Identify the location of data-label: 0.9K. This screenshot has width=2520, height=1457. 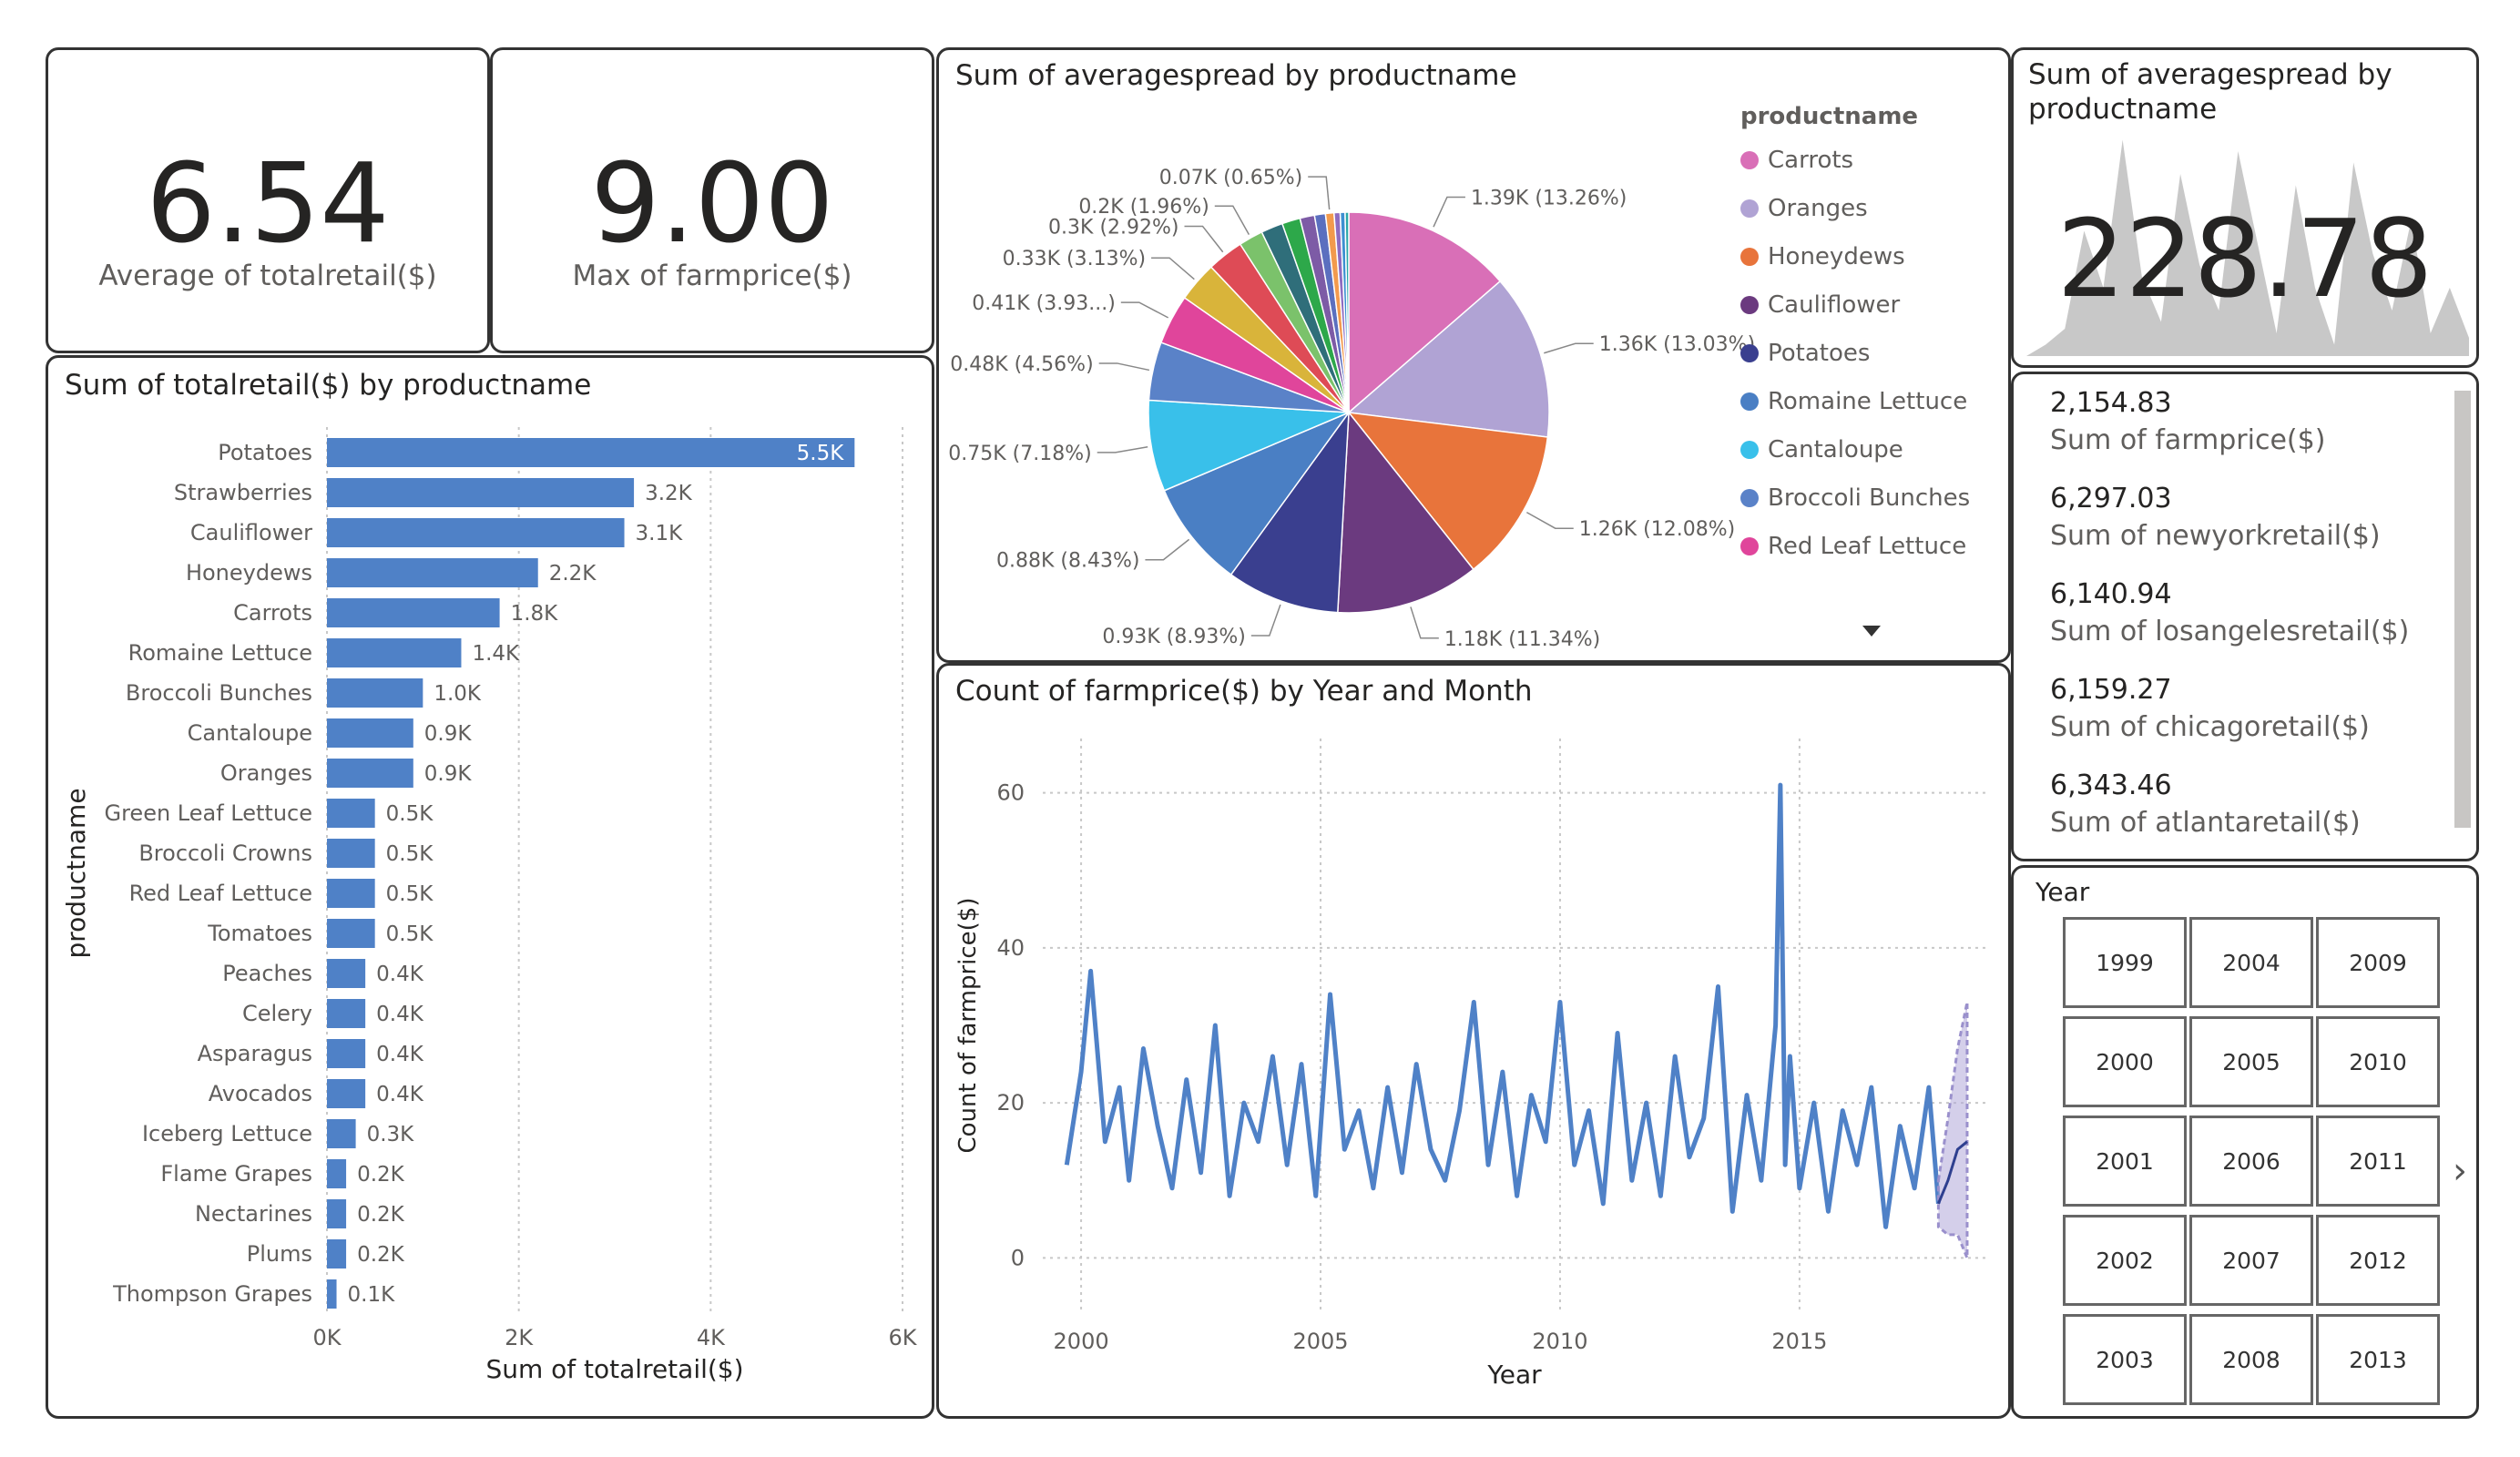
(449, 734).